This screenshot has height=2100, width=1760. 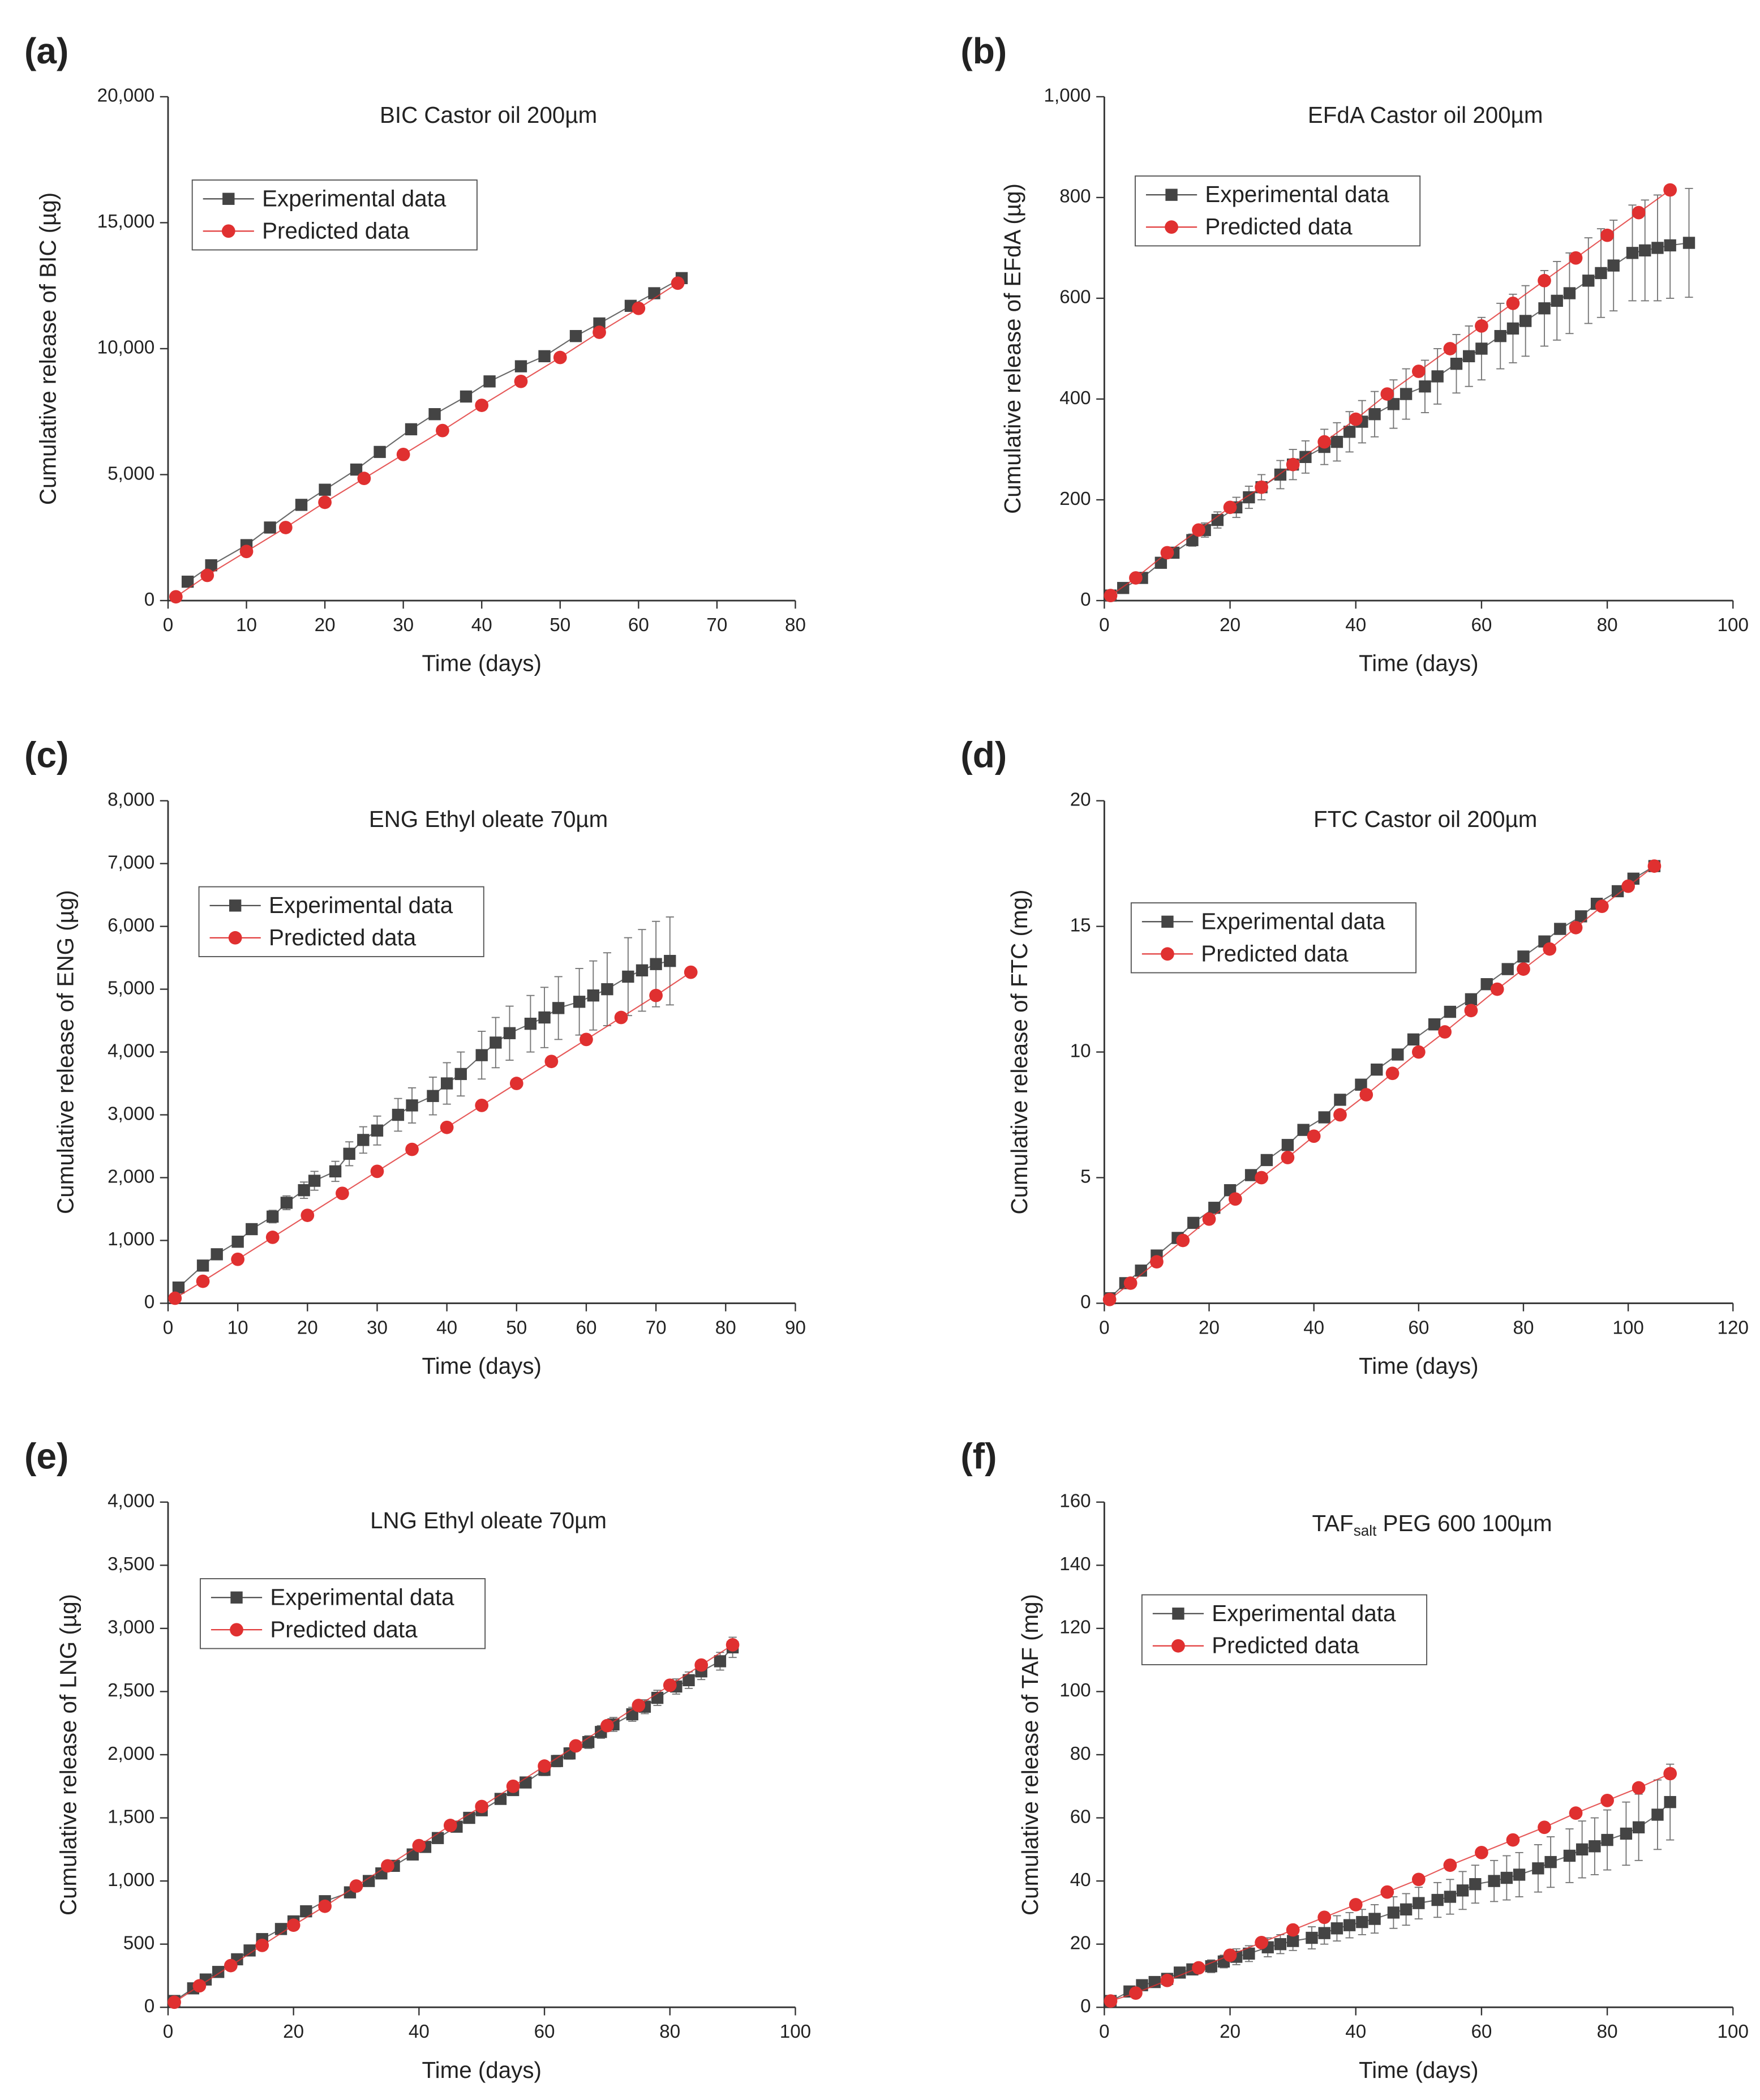 What do you see at coordinates (489, 1520) in the screenshot?
I see `chart-title: LNG Ethyl oleate 70µm` at bounding box center [489, 1520].